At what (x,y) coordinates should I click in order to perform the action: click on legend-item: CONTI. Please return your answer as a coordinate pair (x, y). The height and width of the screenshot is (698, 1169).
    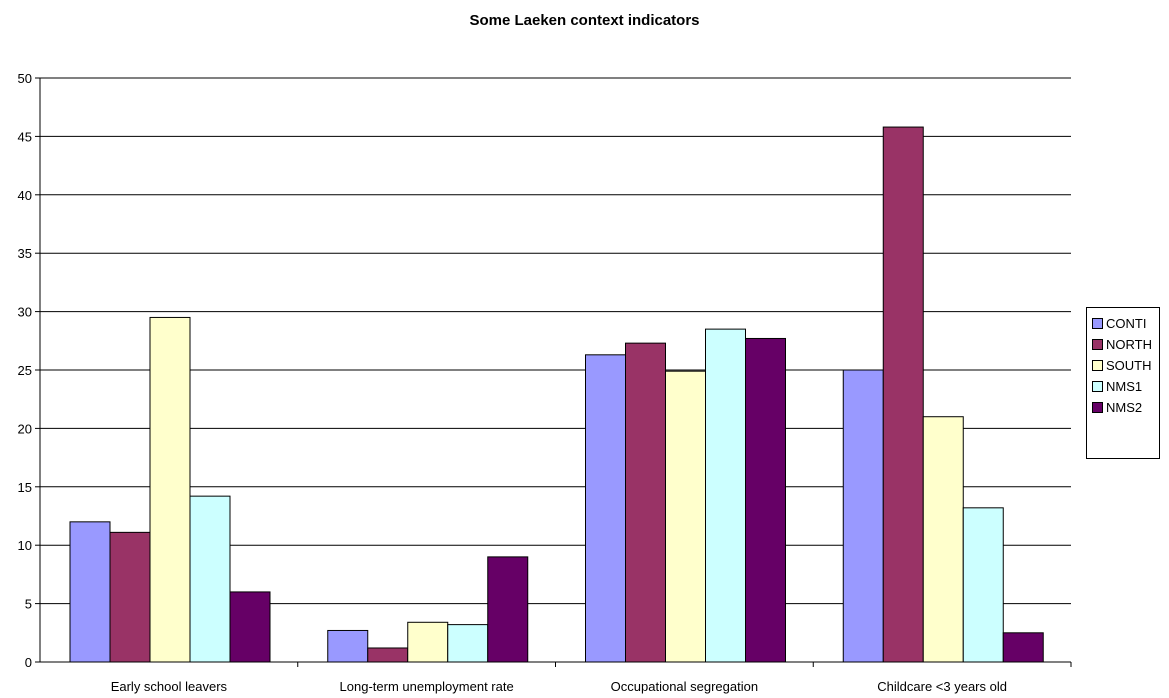
    Looking at the image, I should click on (1125, 323).